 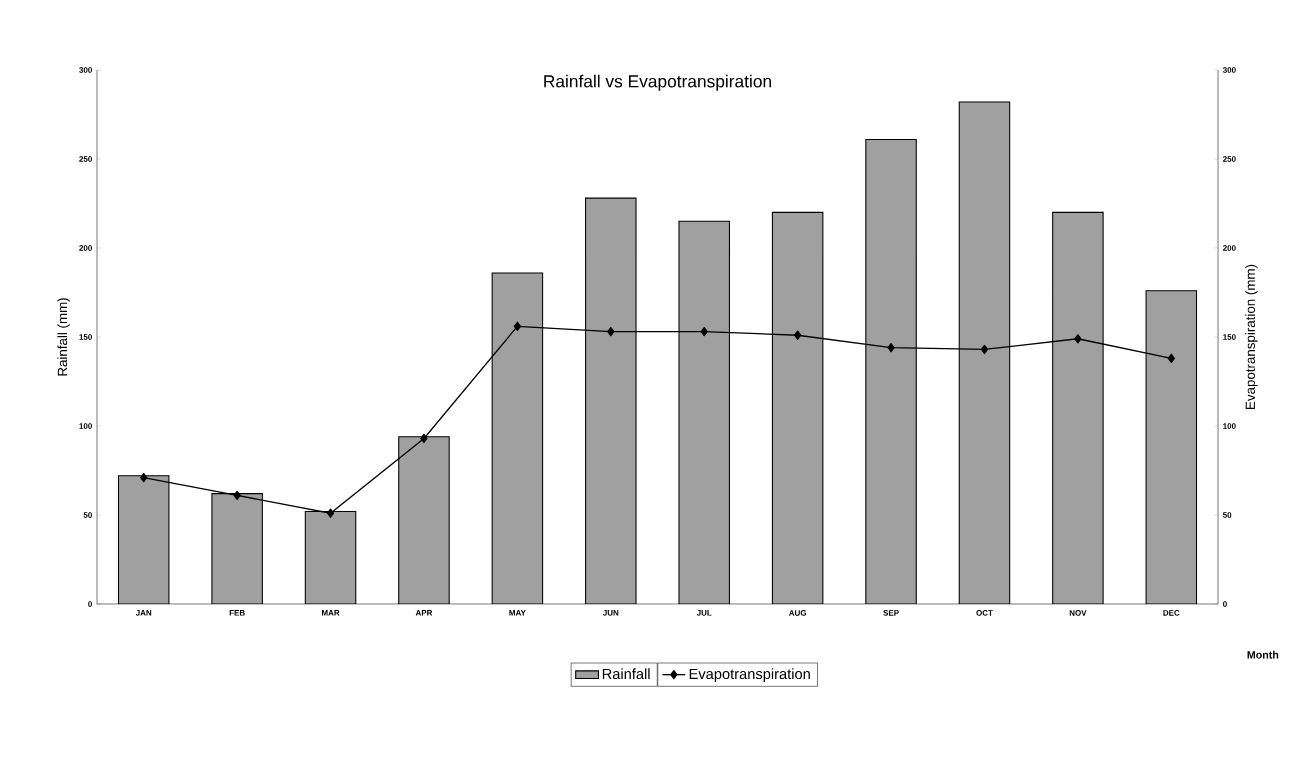 What do you see at coordinates (1171, 613) in the screenshot?
I see `x-tick-label: DEC` at bounding box center [1171, 613].